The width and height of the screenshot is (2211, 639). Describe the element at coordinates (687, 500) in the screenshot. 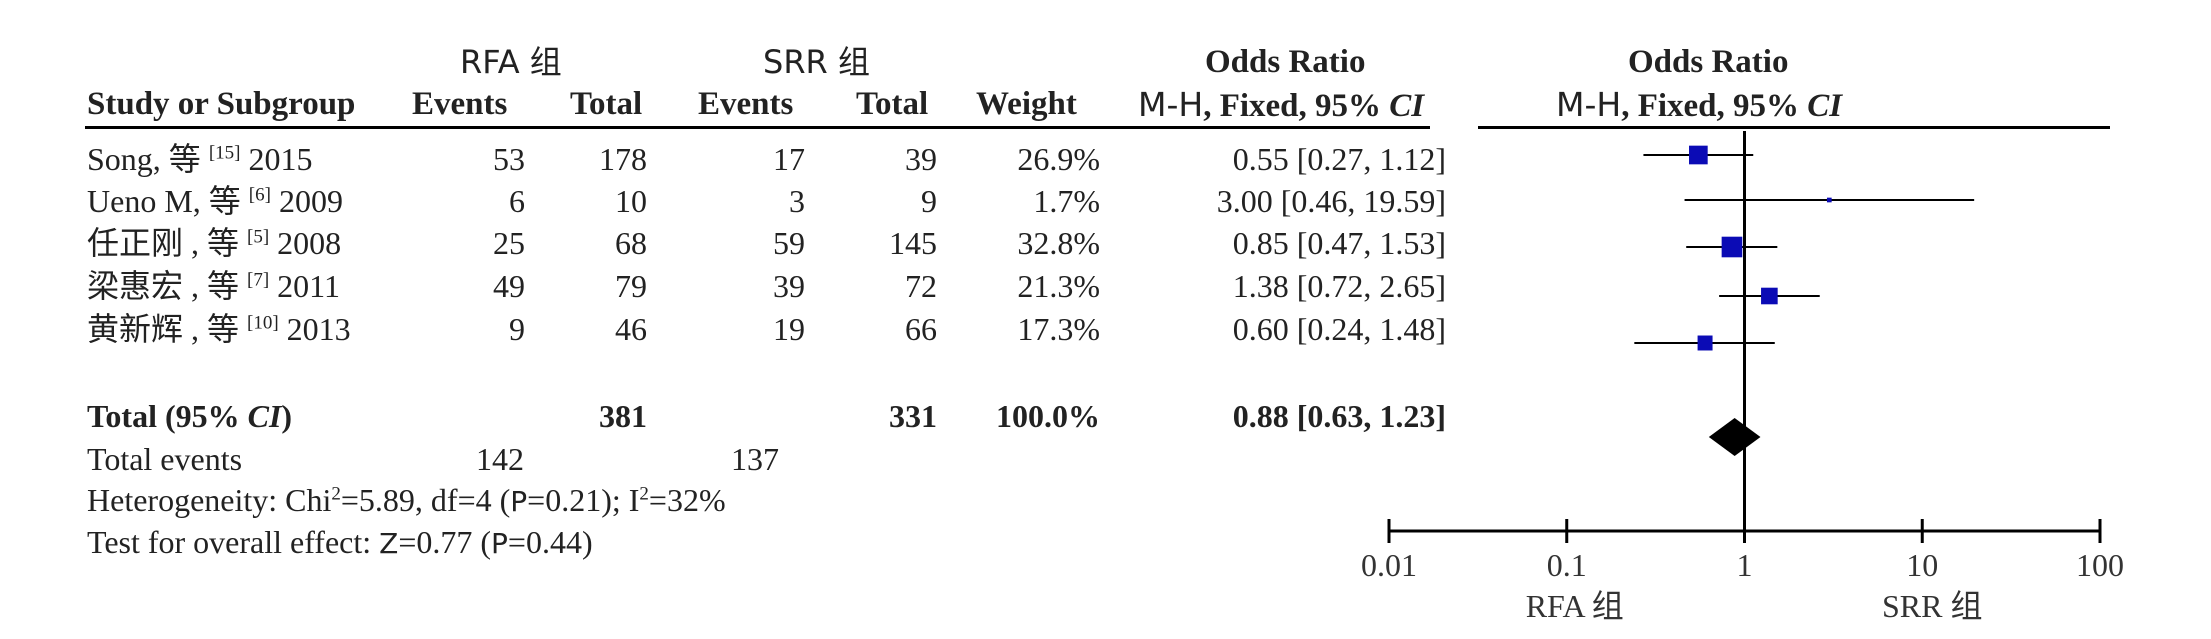

I see `het-end: =32%` at that location.